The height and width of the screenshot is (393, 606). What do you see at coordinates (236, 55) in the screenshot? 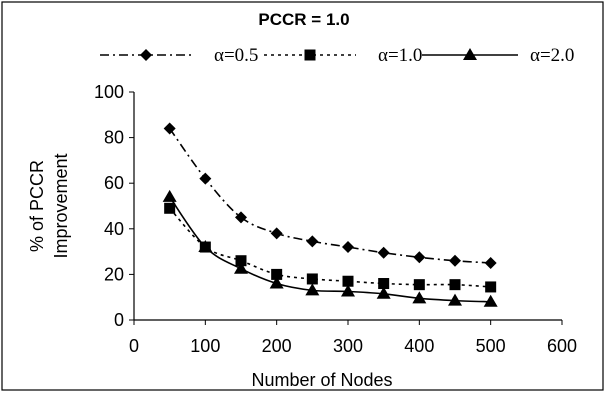
I see `legend-label: α=0.5` at bounding box center [236, 55].